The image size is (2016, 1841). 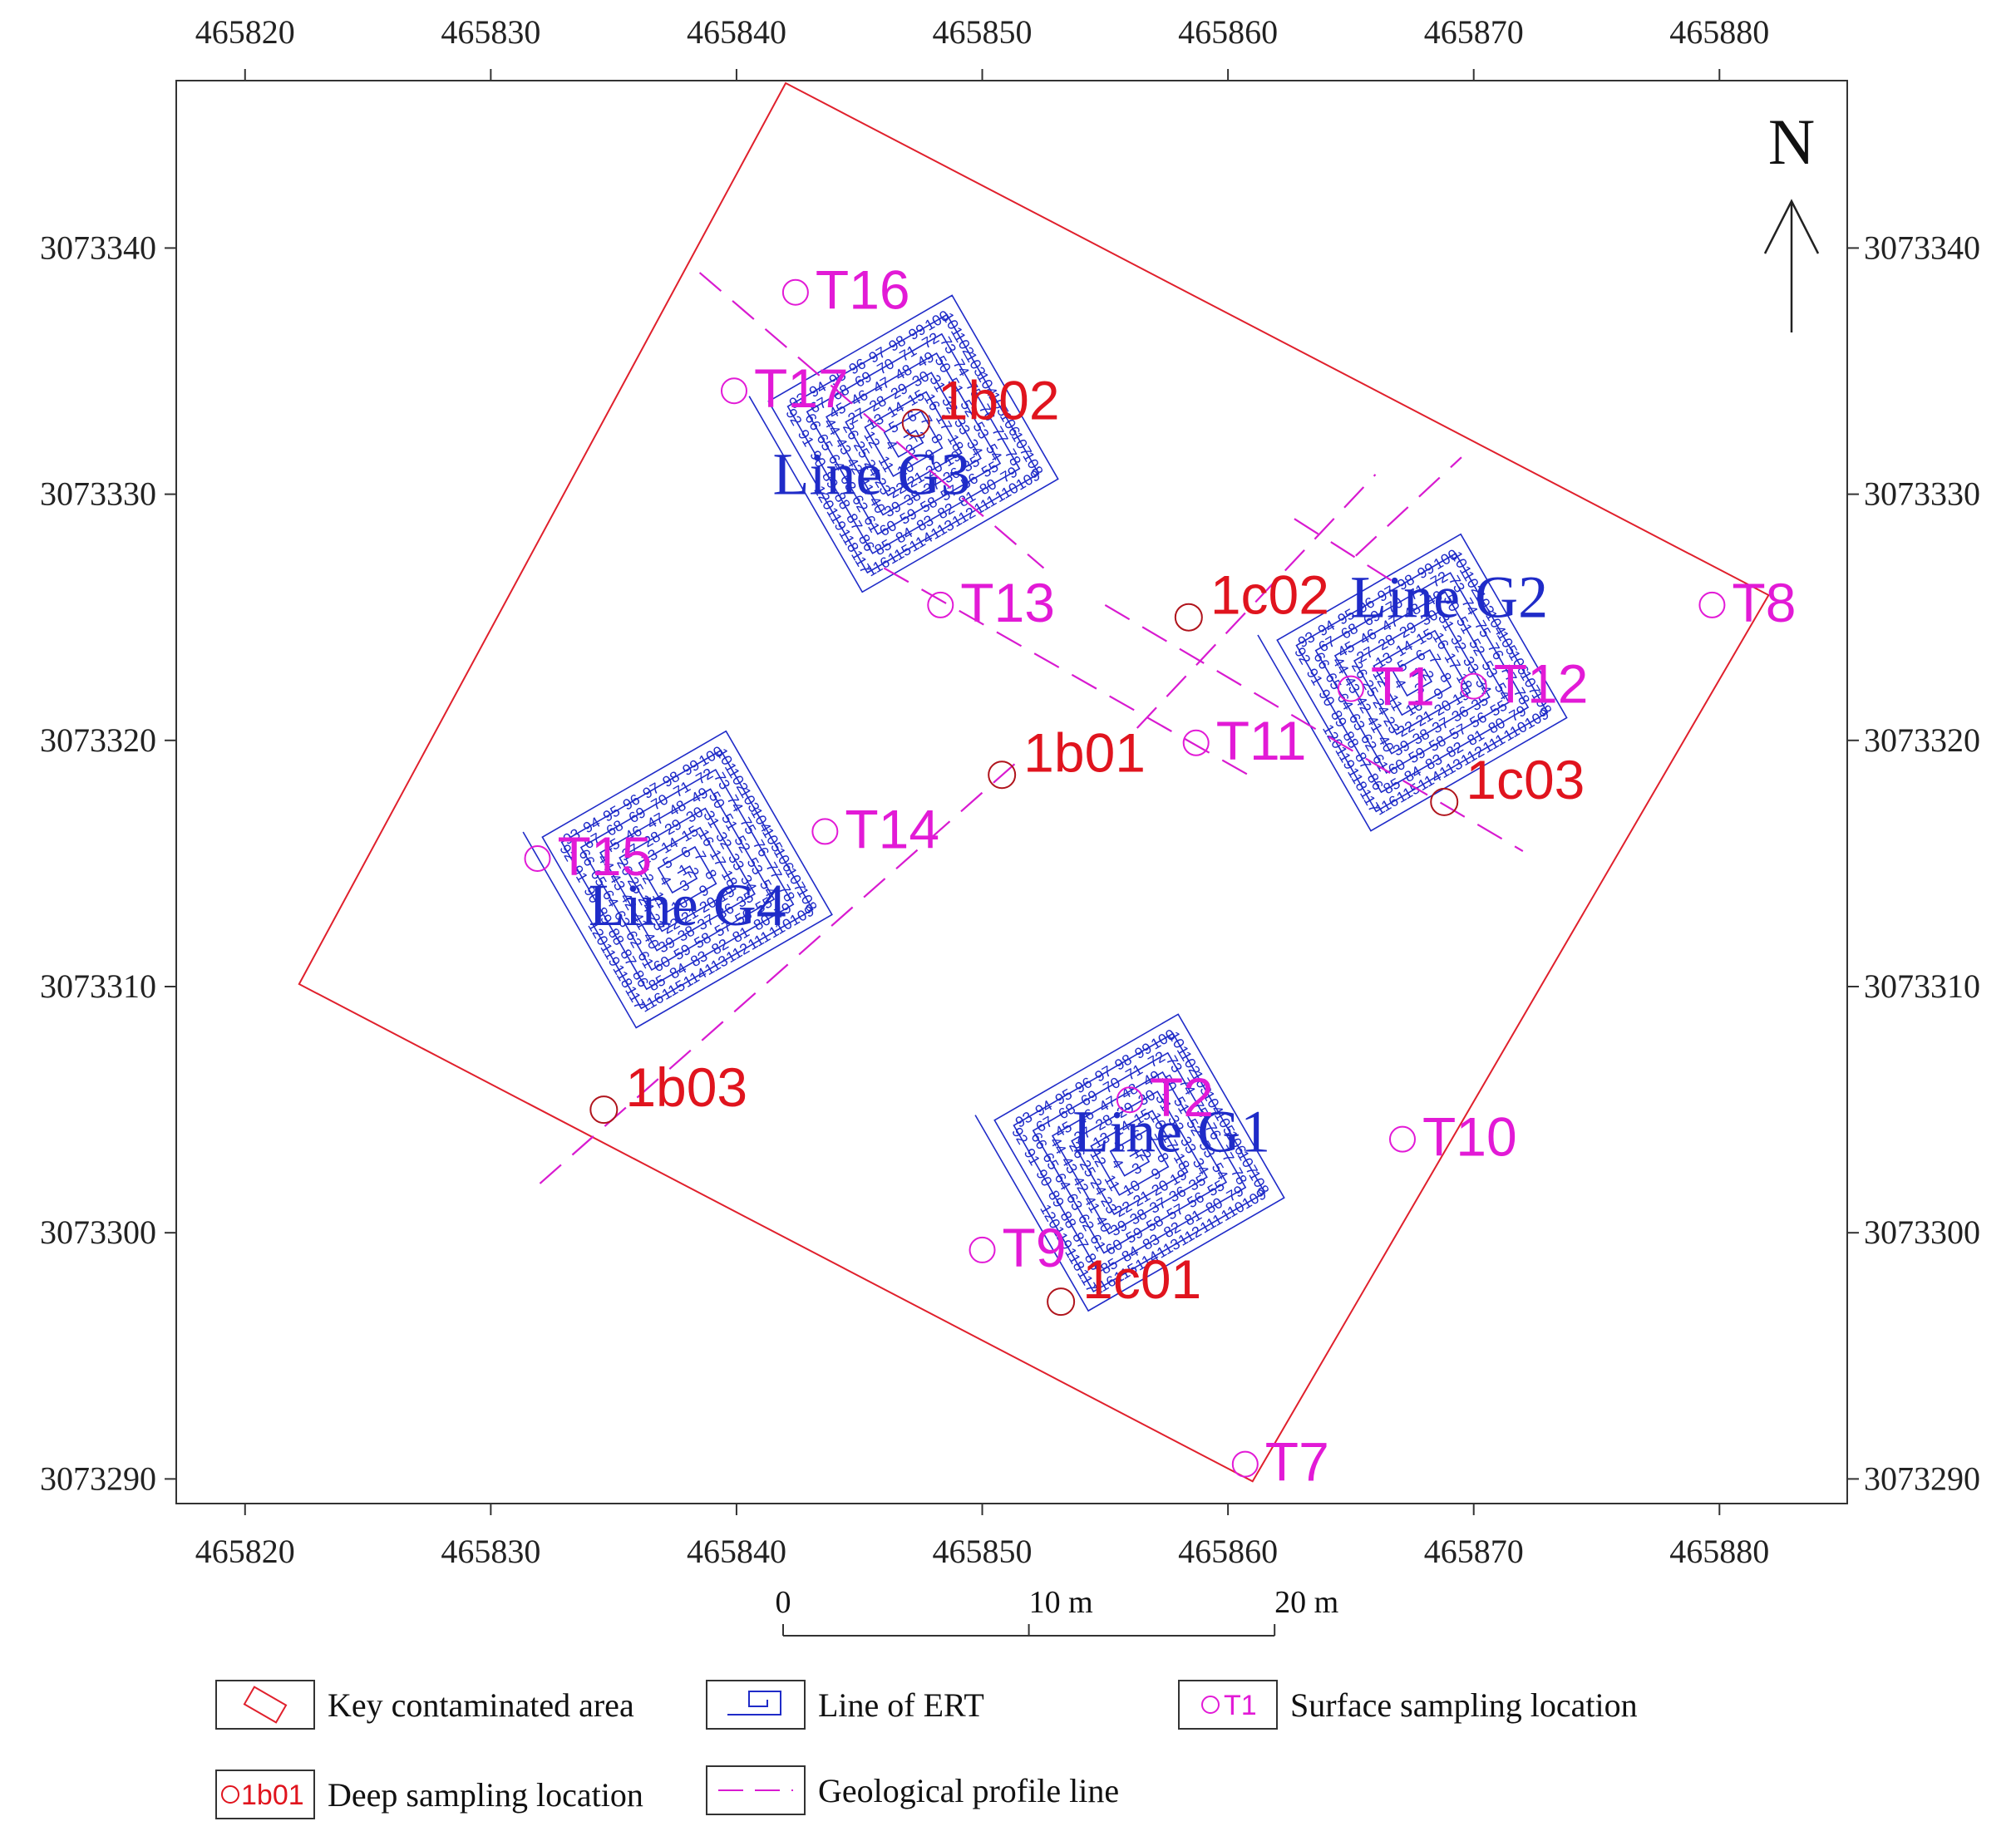 What do you see at coordinates (1270, 595) in the screenshot?
I see `deep-sample-label: 1c02` at bounding box center [1270, 595].